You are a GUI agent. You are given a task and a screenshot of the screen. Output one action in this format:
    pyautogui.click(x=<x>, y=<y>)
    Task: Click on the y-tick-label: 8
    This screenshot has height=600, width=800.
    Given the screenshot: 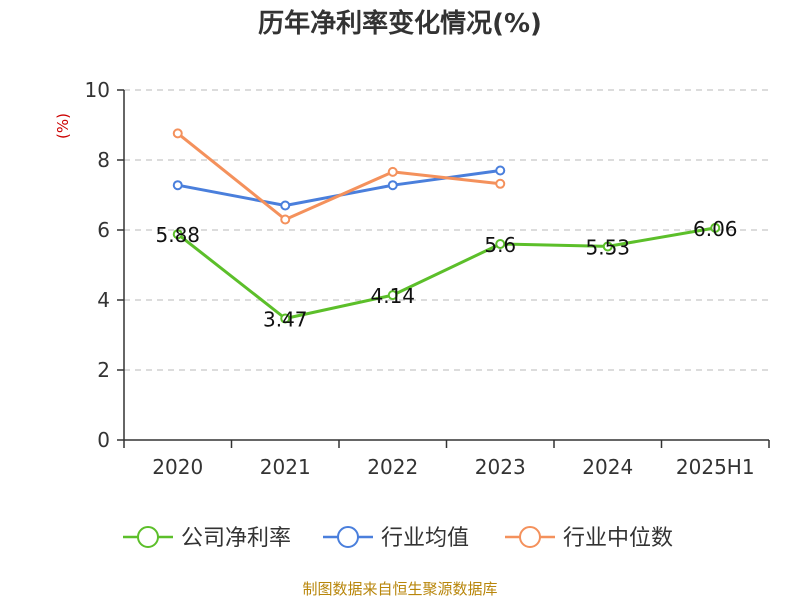 What is the action you would take?
    pyautogui.click(x=103, y=160)
    